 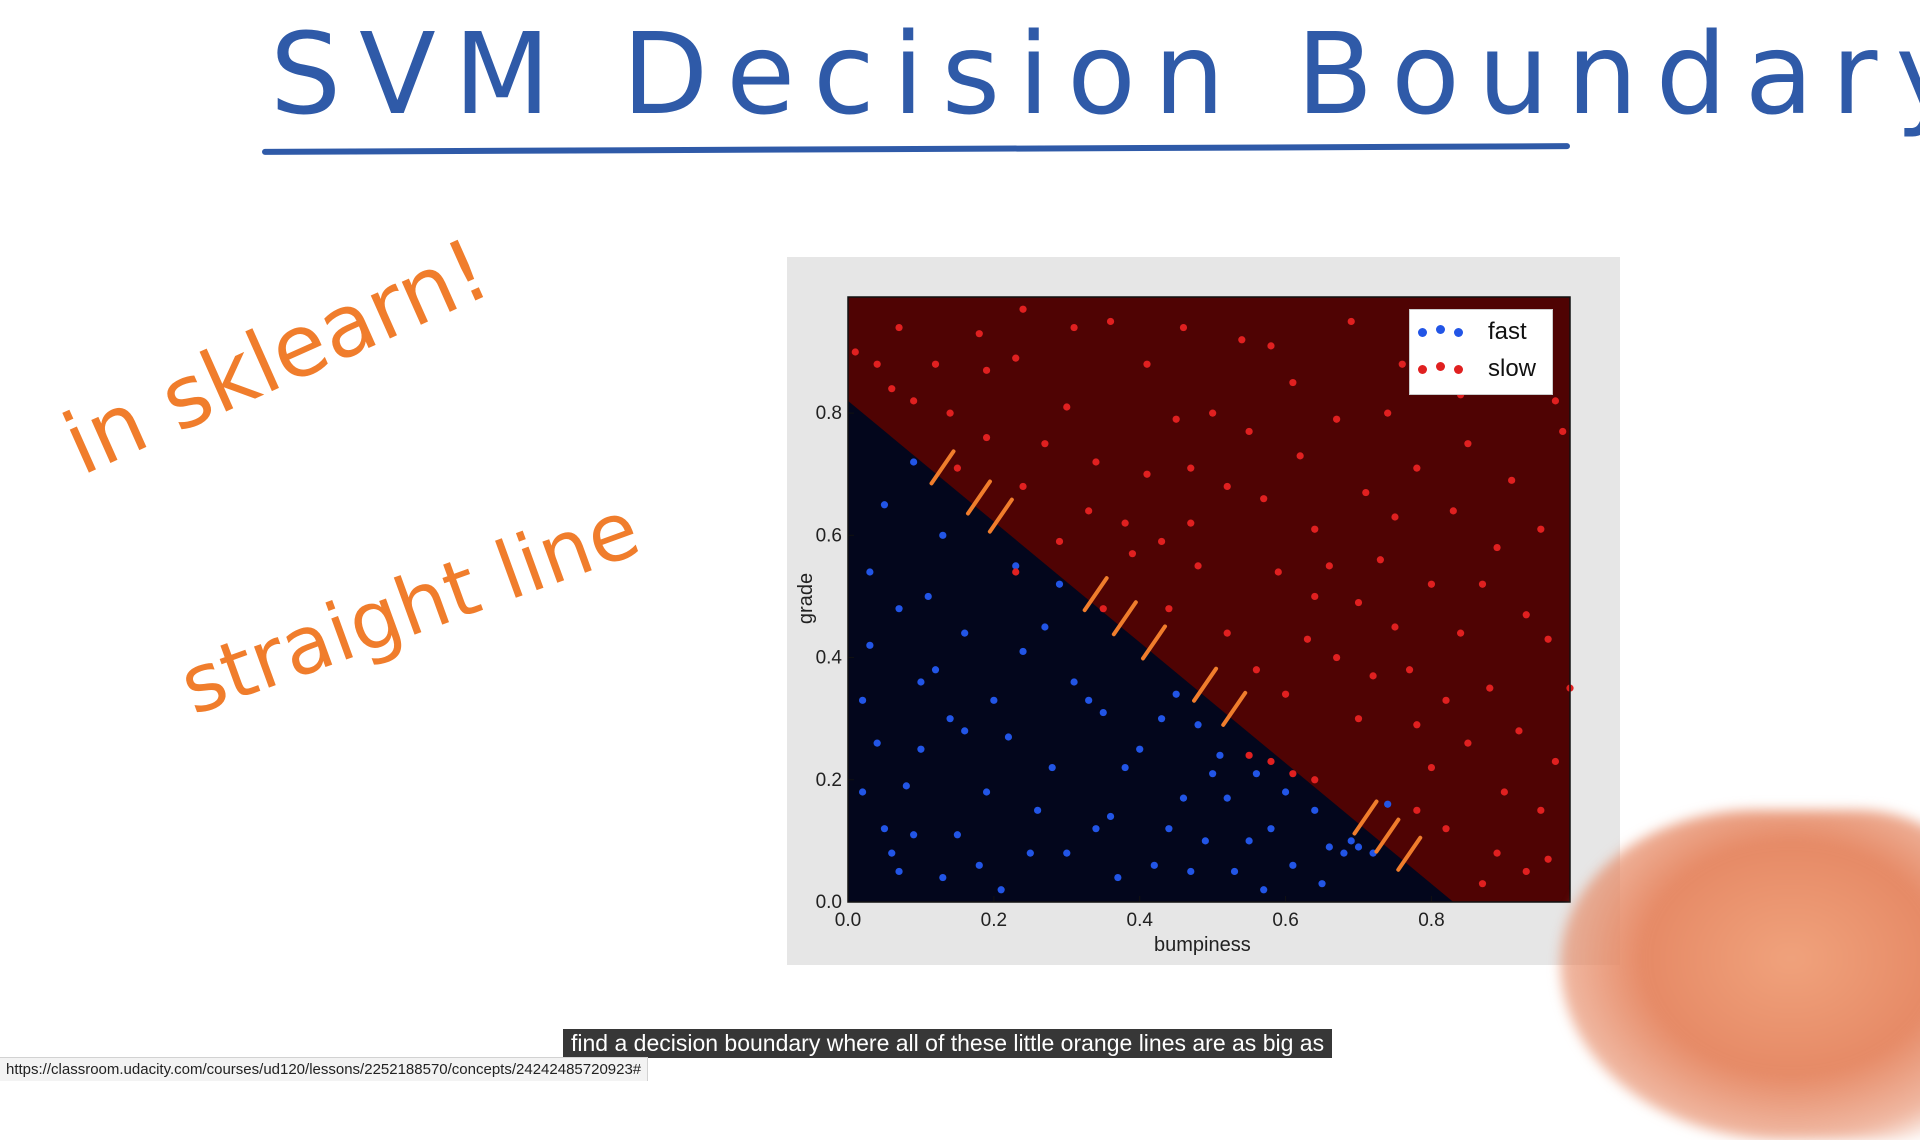 What do you see at coordinates (1443, 332) in the screenshot?
I see `legend-marker-fast` at bounding box center [1443, 332].